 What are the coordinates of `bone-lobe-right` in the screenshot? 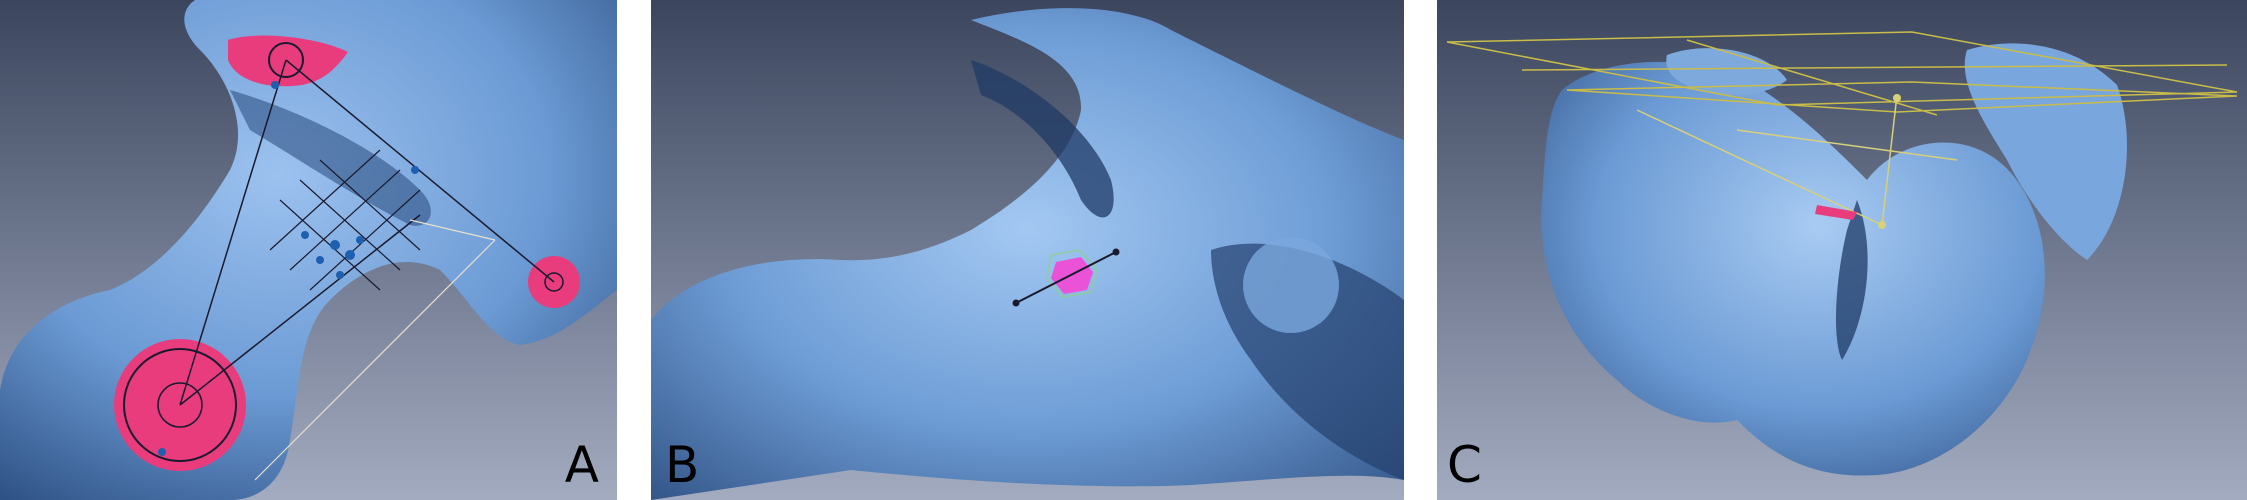 It's located at (2045, 151).